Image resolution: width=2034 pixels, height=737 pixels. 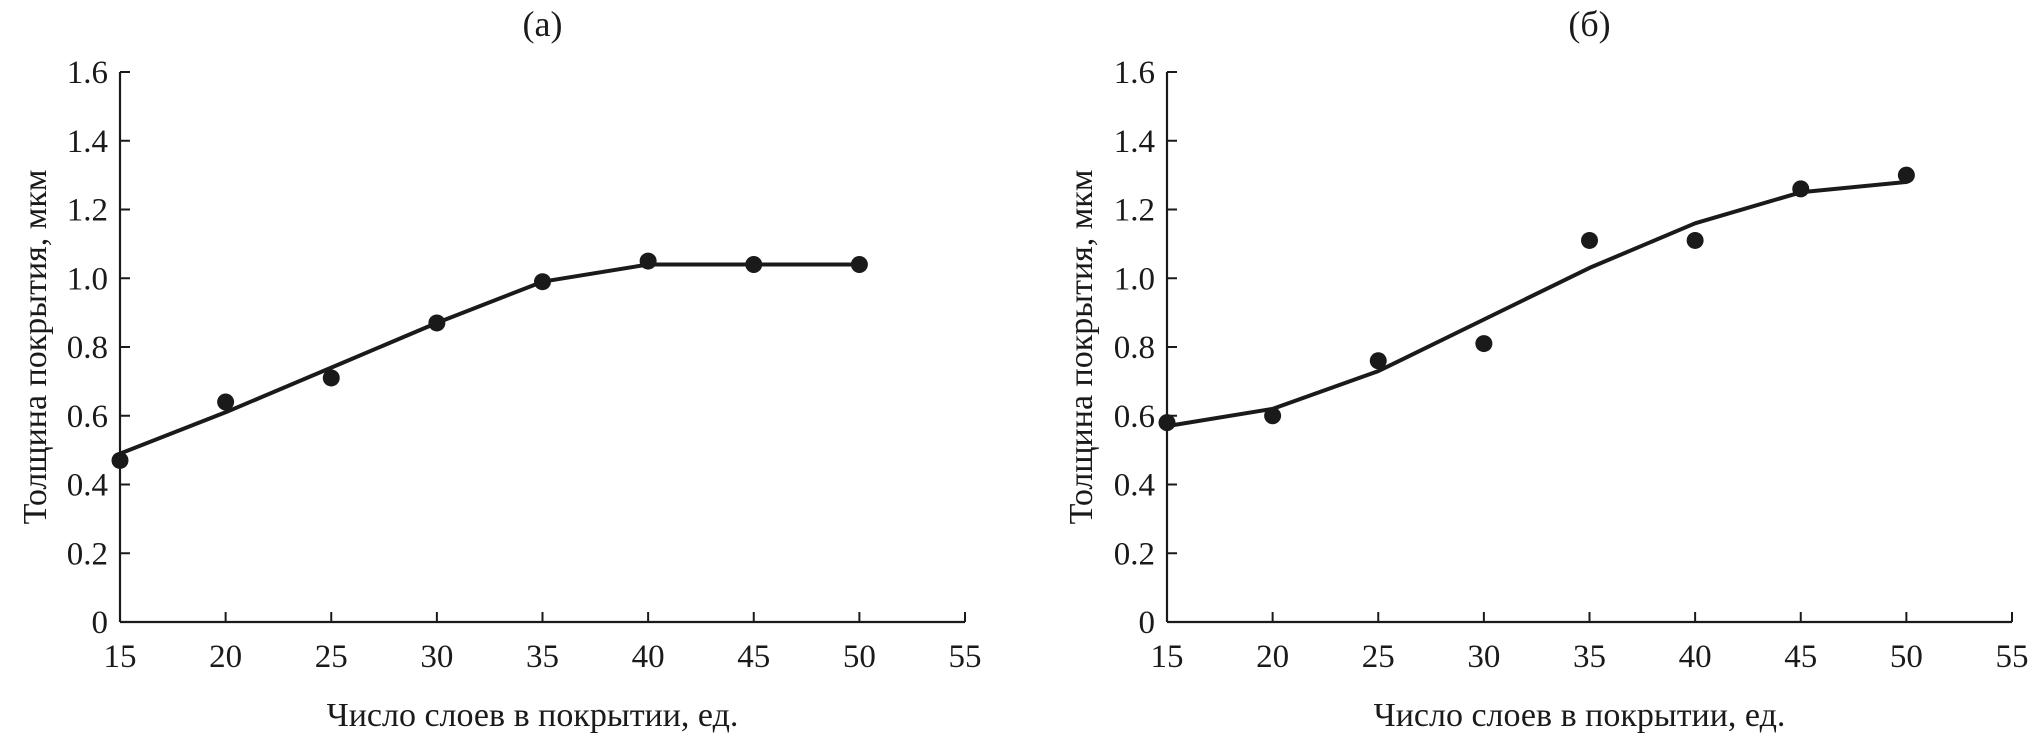 What do you see at coordinates (1589, 24) in the screenshot?
I see `panel-title: (б)` at bounding box center [1589, 24].